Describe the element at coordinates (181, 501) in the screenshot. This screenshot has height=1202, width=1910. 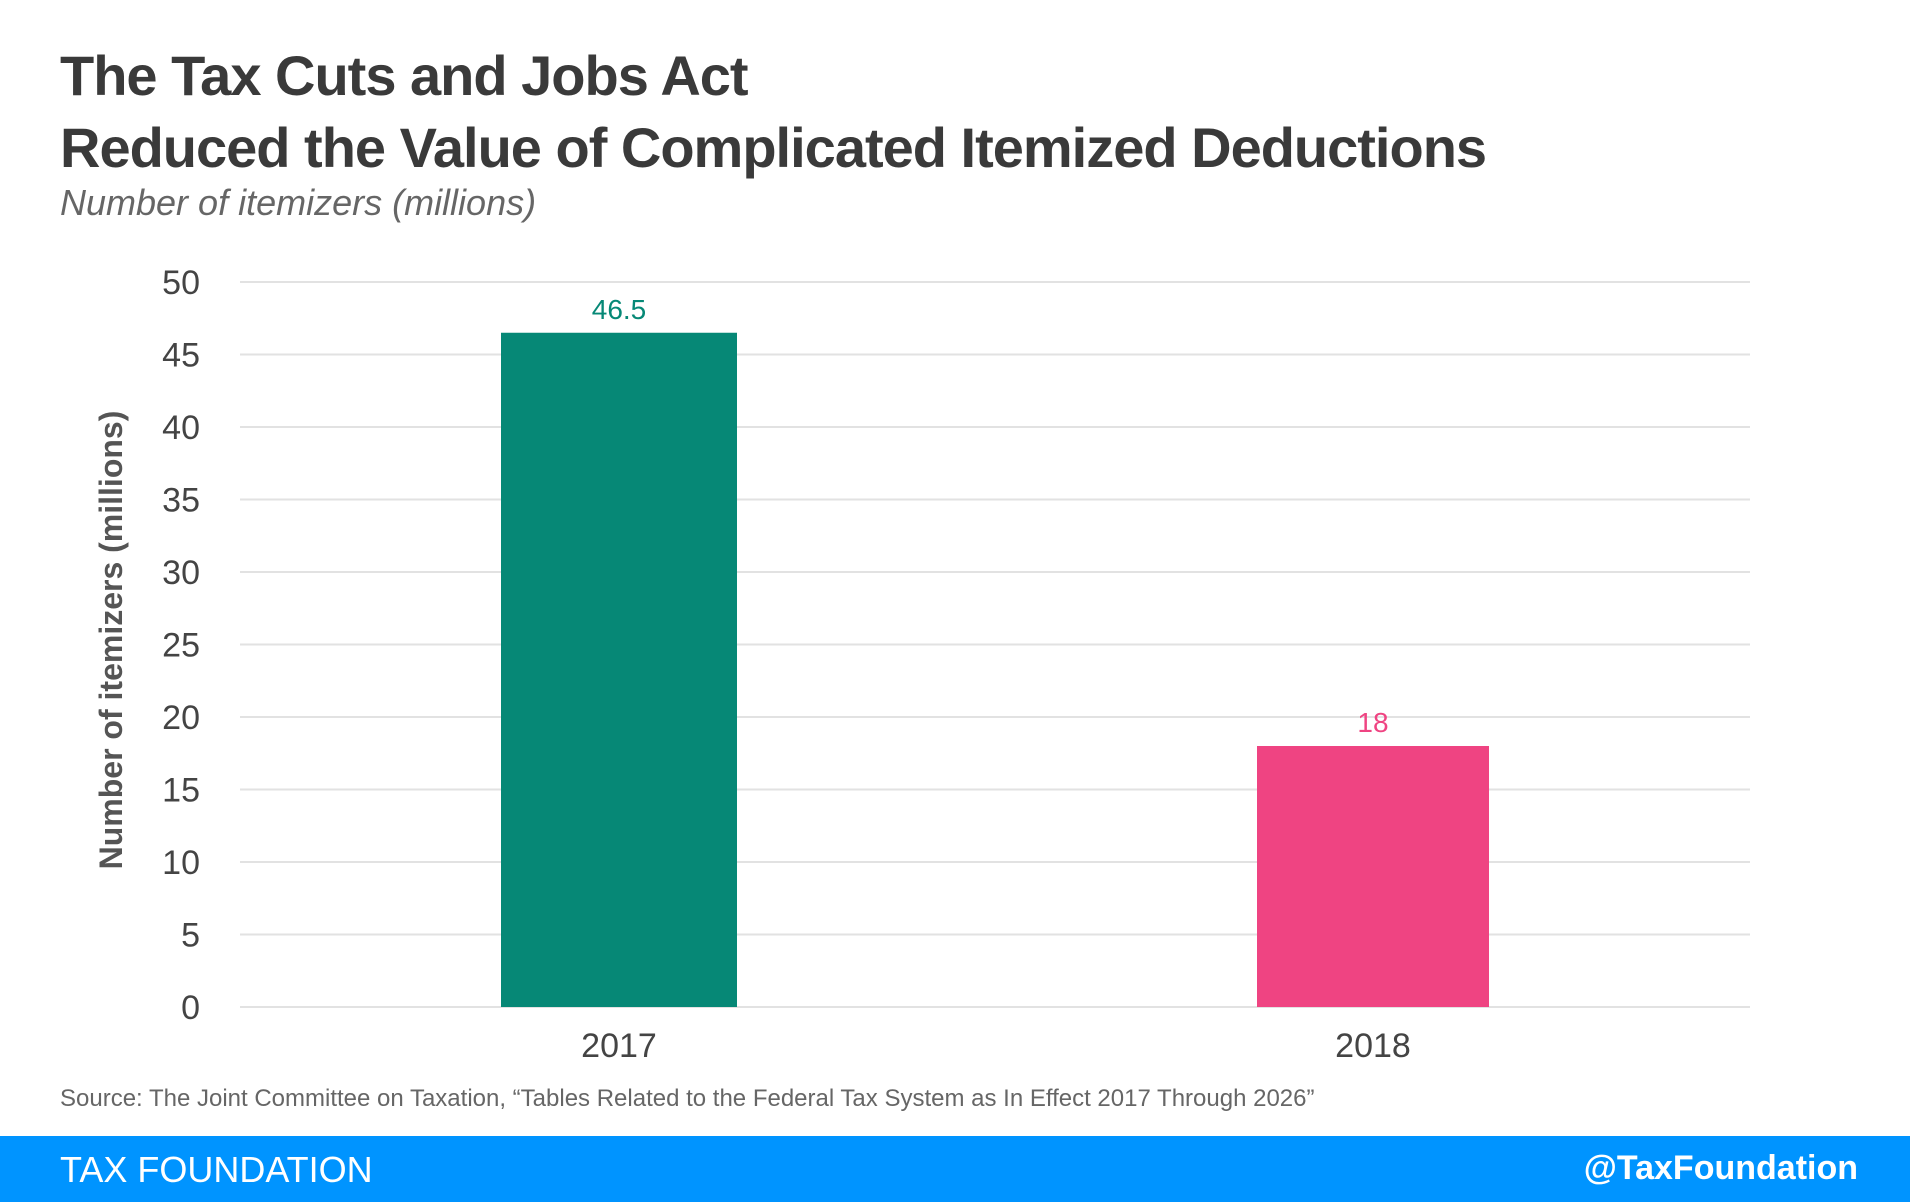
I see `y-tick-label: 35` at that location.